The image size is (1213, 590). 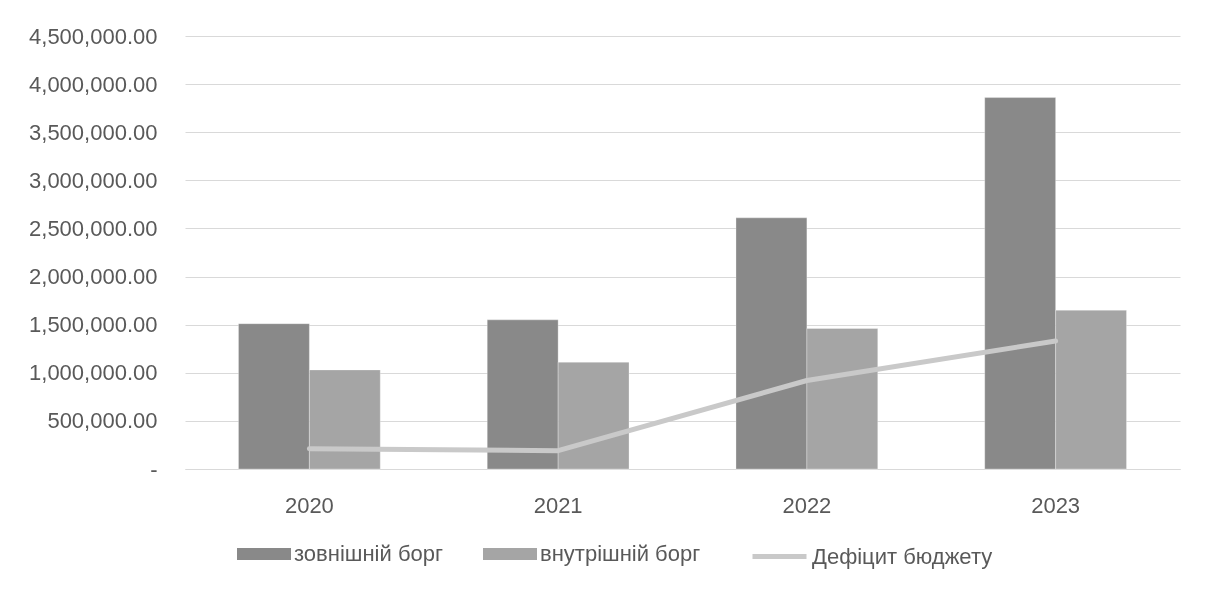 I want to click on y-tick-label: 3,000,000.00, so click(x=93, y=180).